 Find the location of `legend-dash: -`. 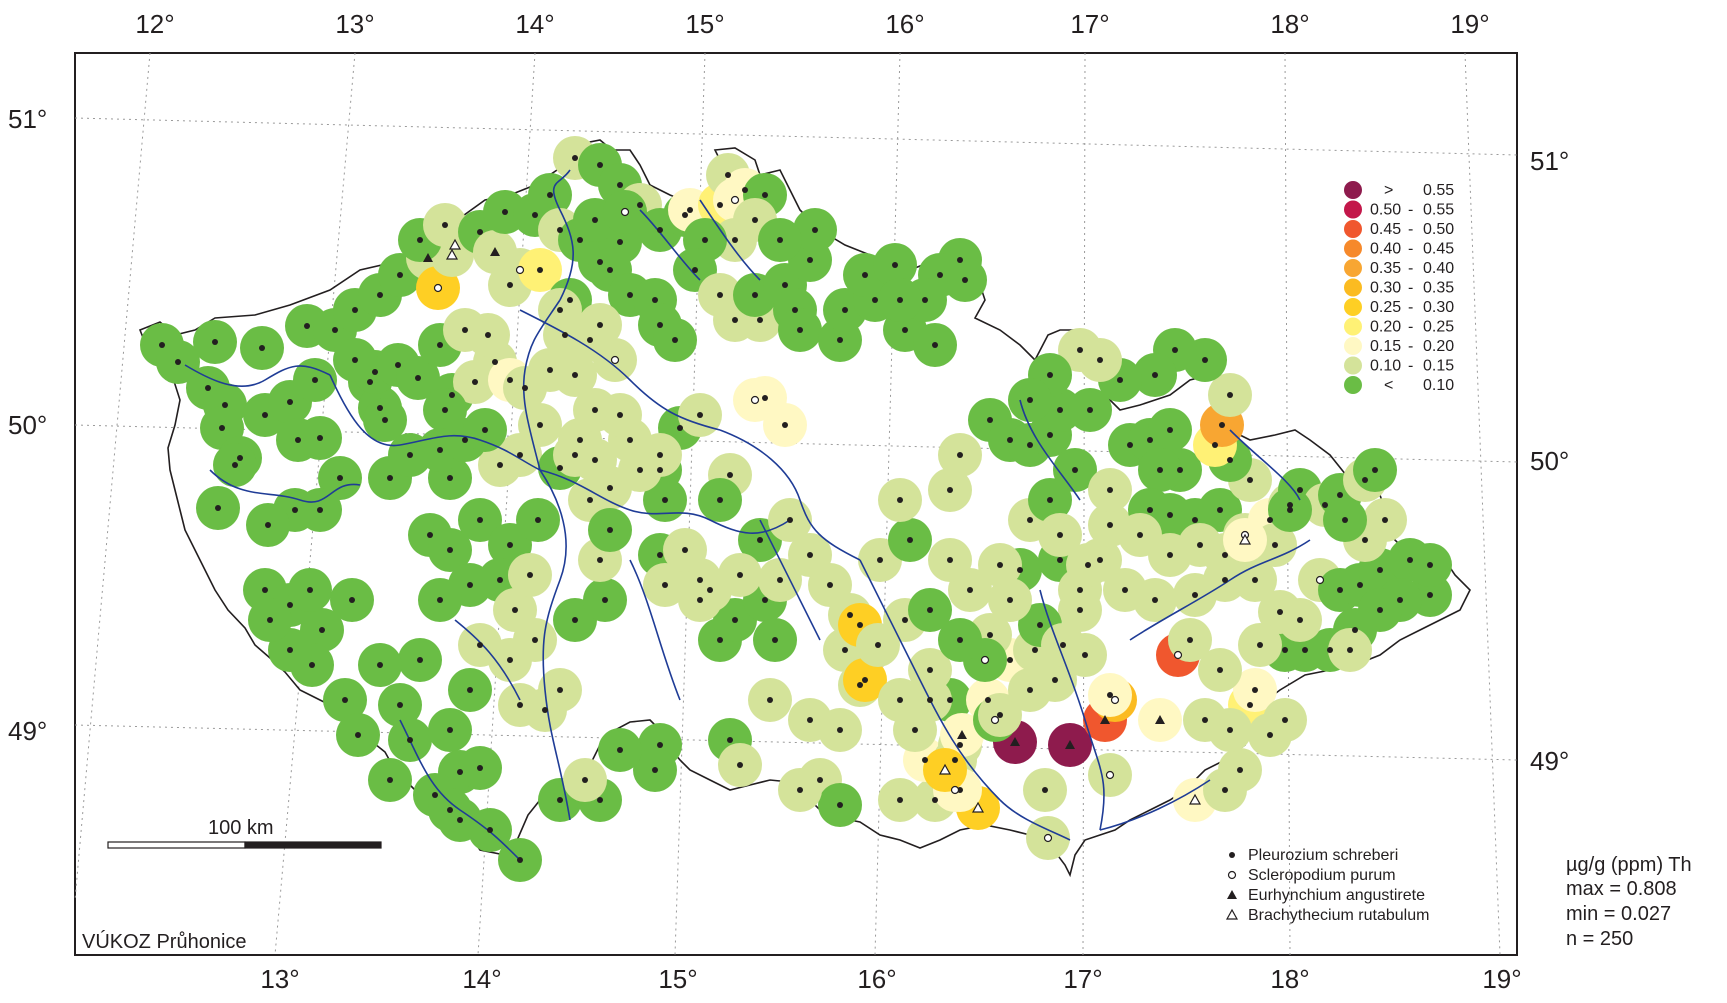

legend-dash: - is located at coordinates (1410, 268).